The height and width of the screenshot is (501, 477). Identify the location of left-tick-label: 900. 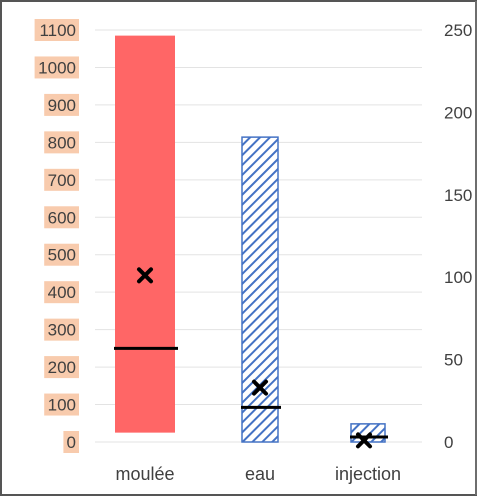
(62, 105).